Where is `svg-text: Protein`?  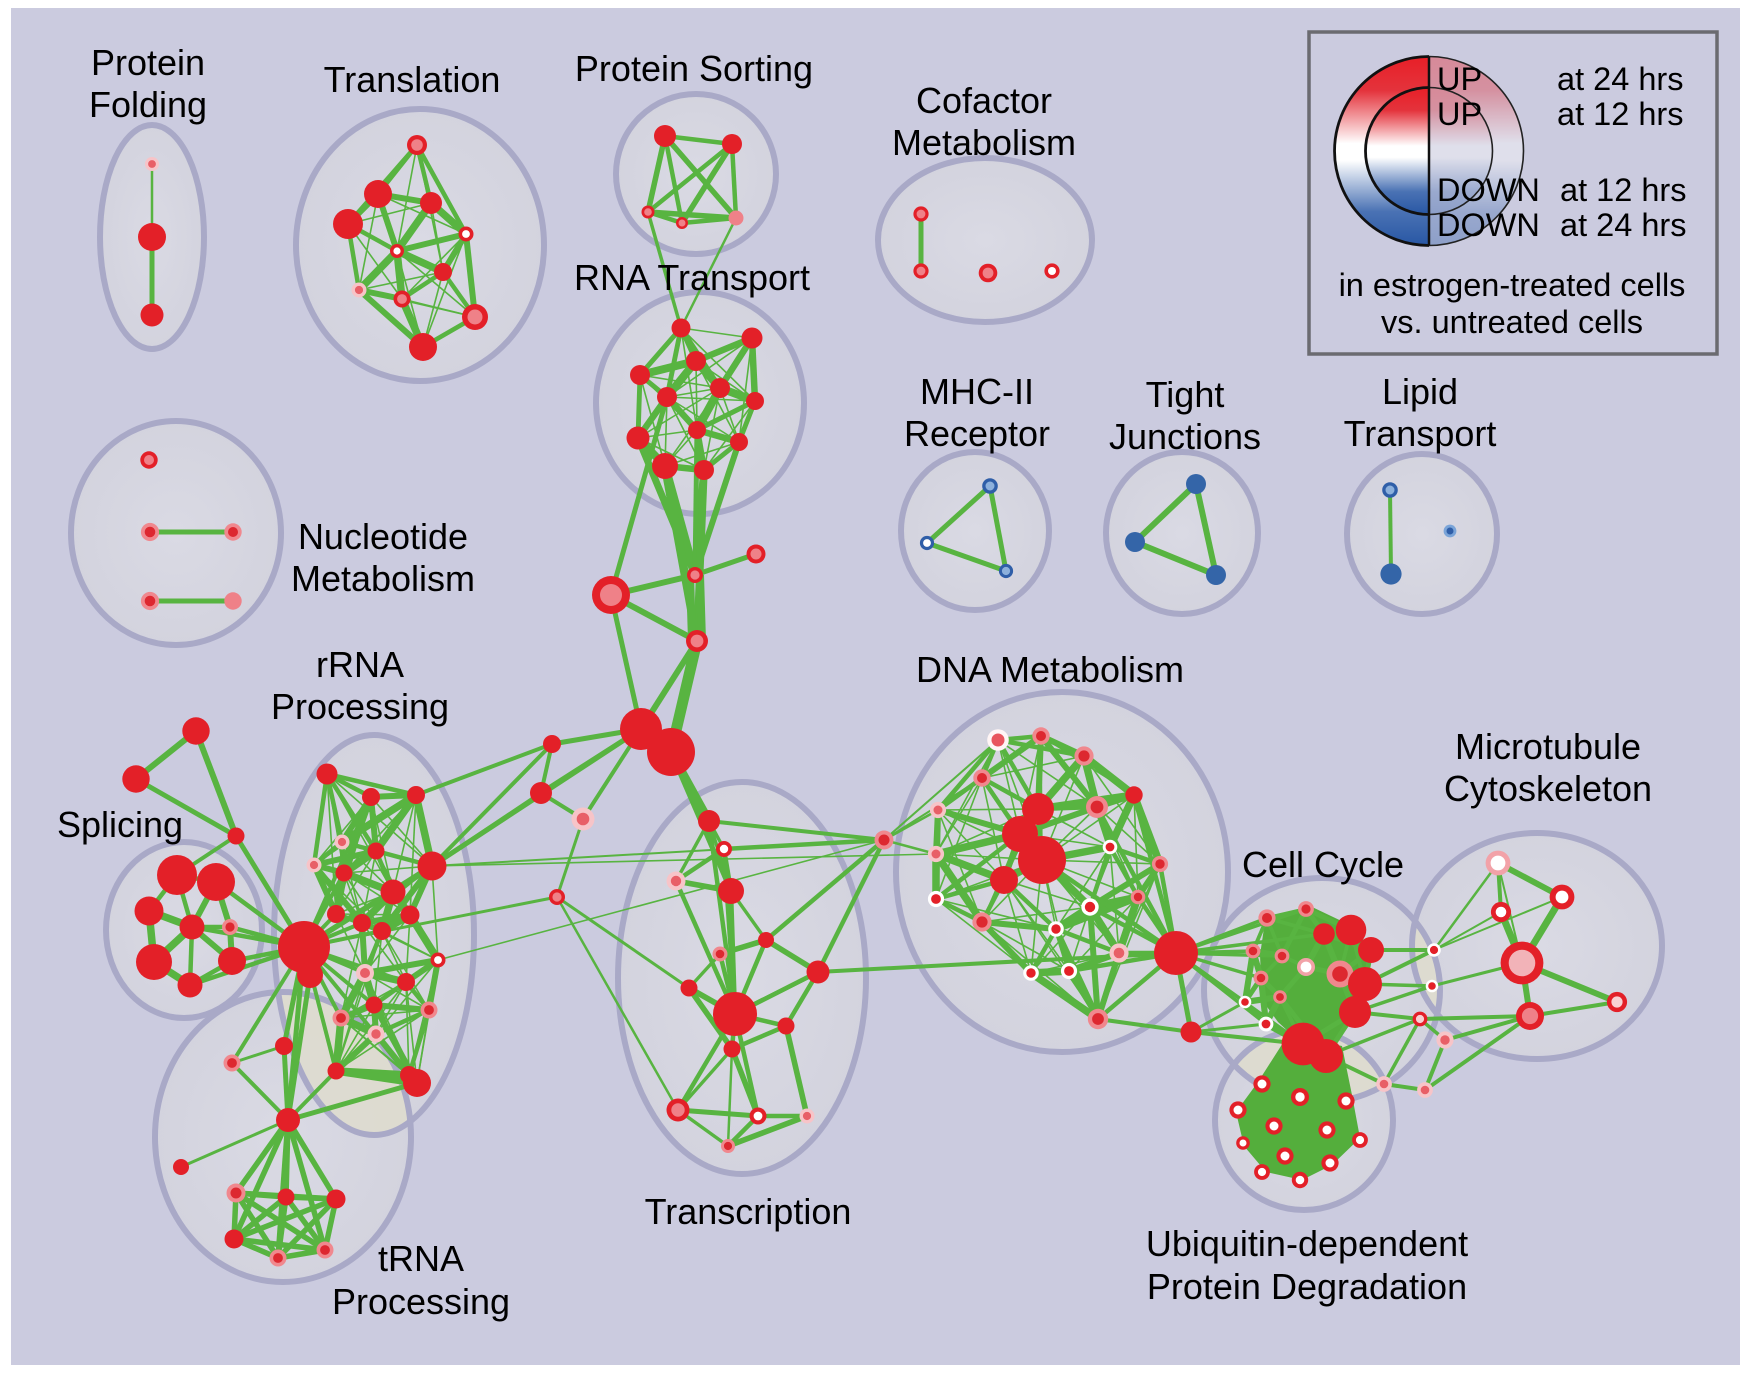 svg-text: Protein is located at coordinates (148, 62).